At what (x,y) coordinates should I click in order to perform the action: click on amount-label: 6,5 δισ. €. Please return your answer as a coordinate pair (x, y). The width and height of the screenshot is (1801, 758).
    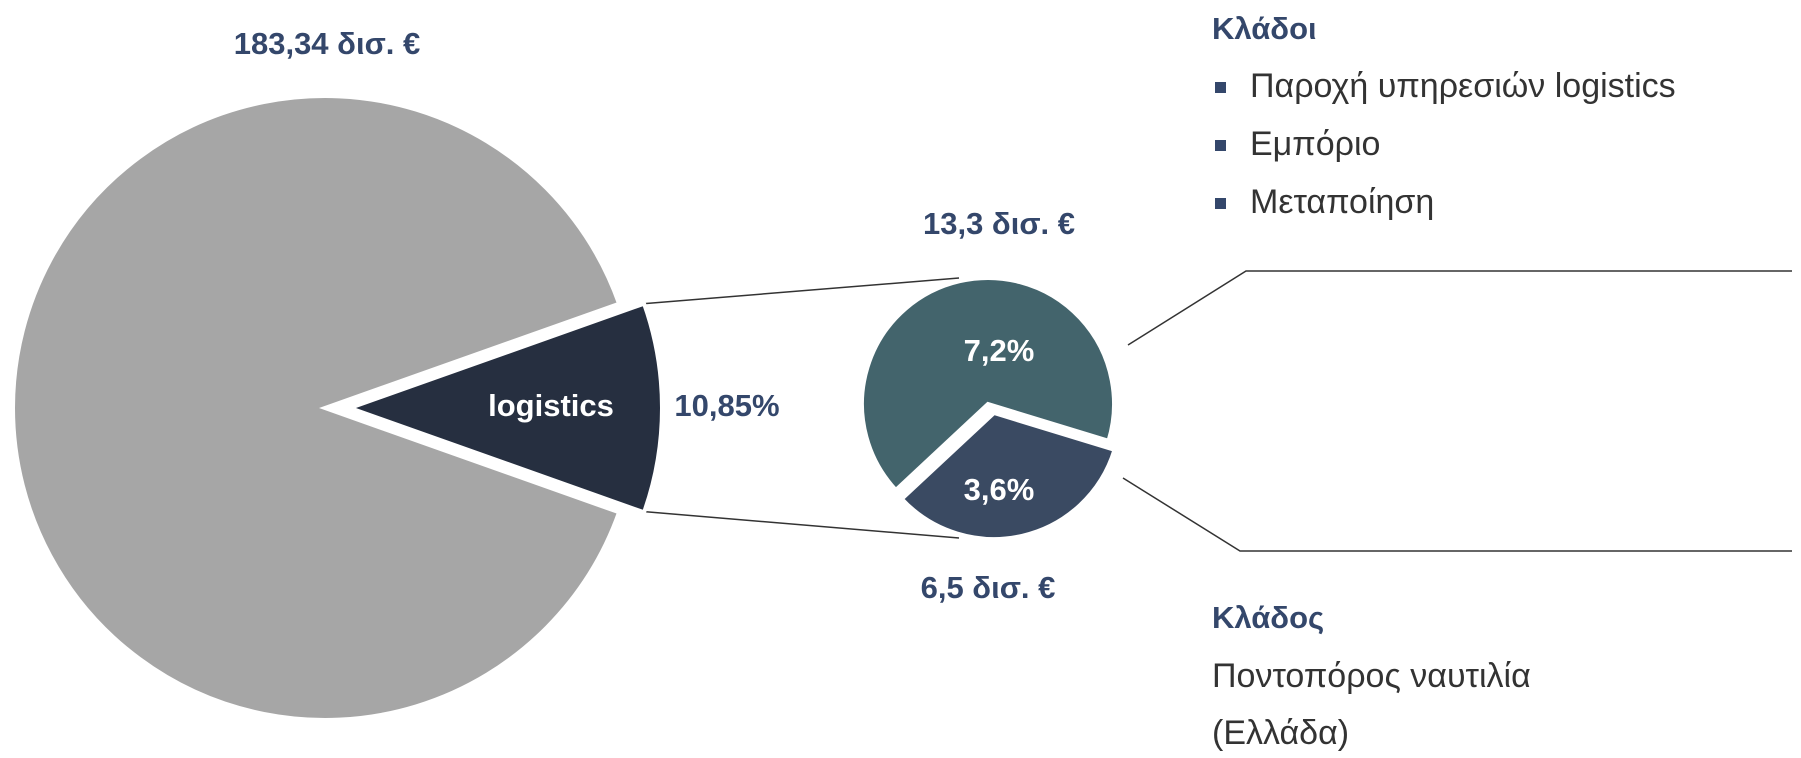
    Looking at the image, I should click on (988, 587).